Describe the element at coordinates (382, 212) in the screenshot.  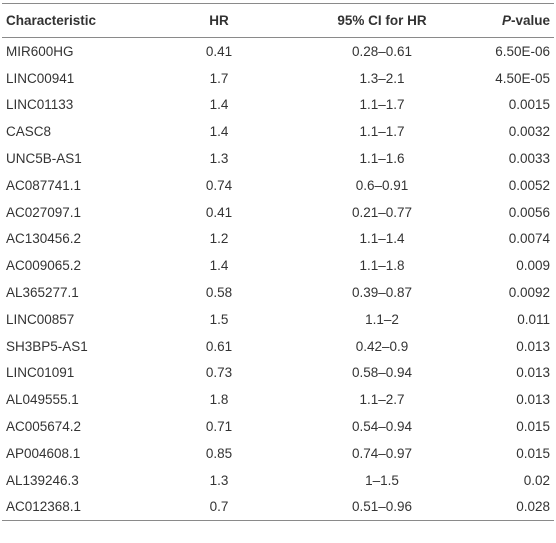
I see `table-cell: 0.21–0.77` at that location.